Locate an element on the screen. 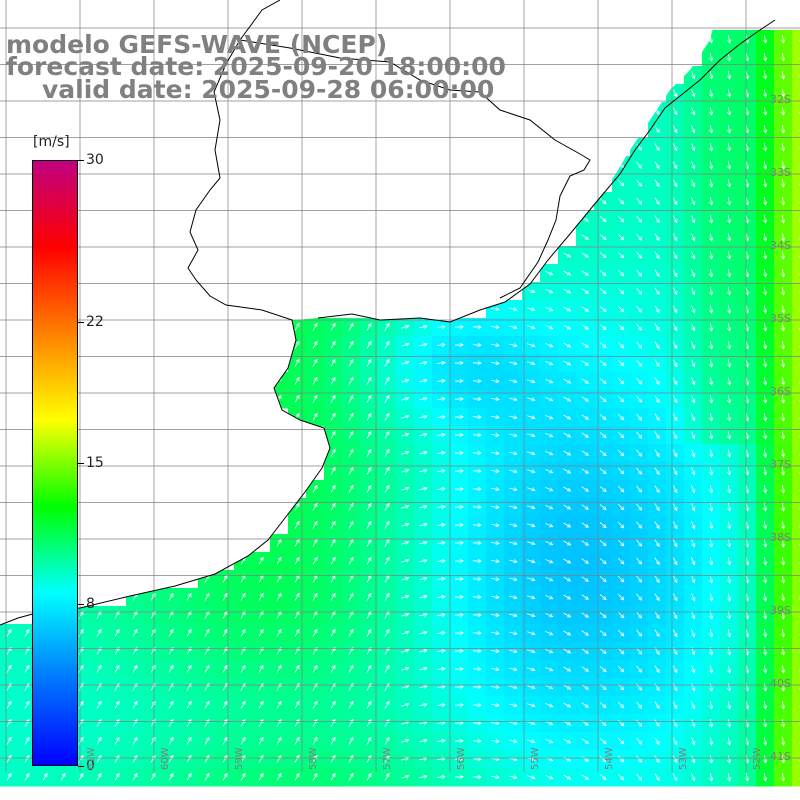  longitude-label: 54W is located at coordinates (609, 758).